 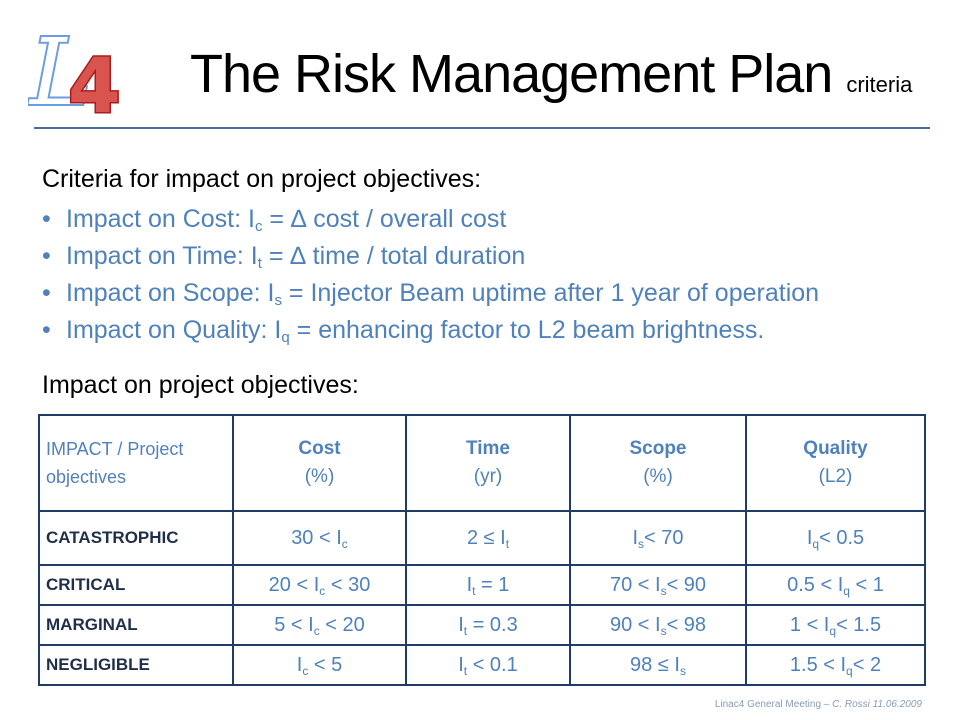 What do you see at coordinates (879, 84) in the screenshot?
I see `title-suffix: criteria` at bounding box center [879, 84].